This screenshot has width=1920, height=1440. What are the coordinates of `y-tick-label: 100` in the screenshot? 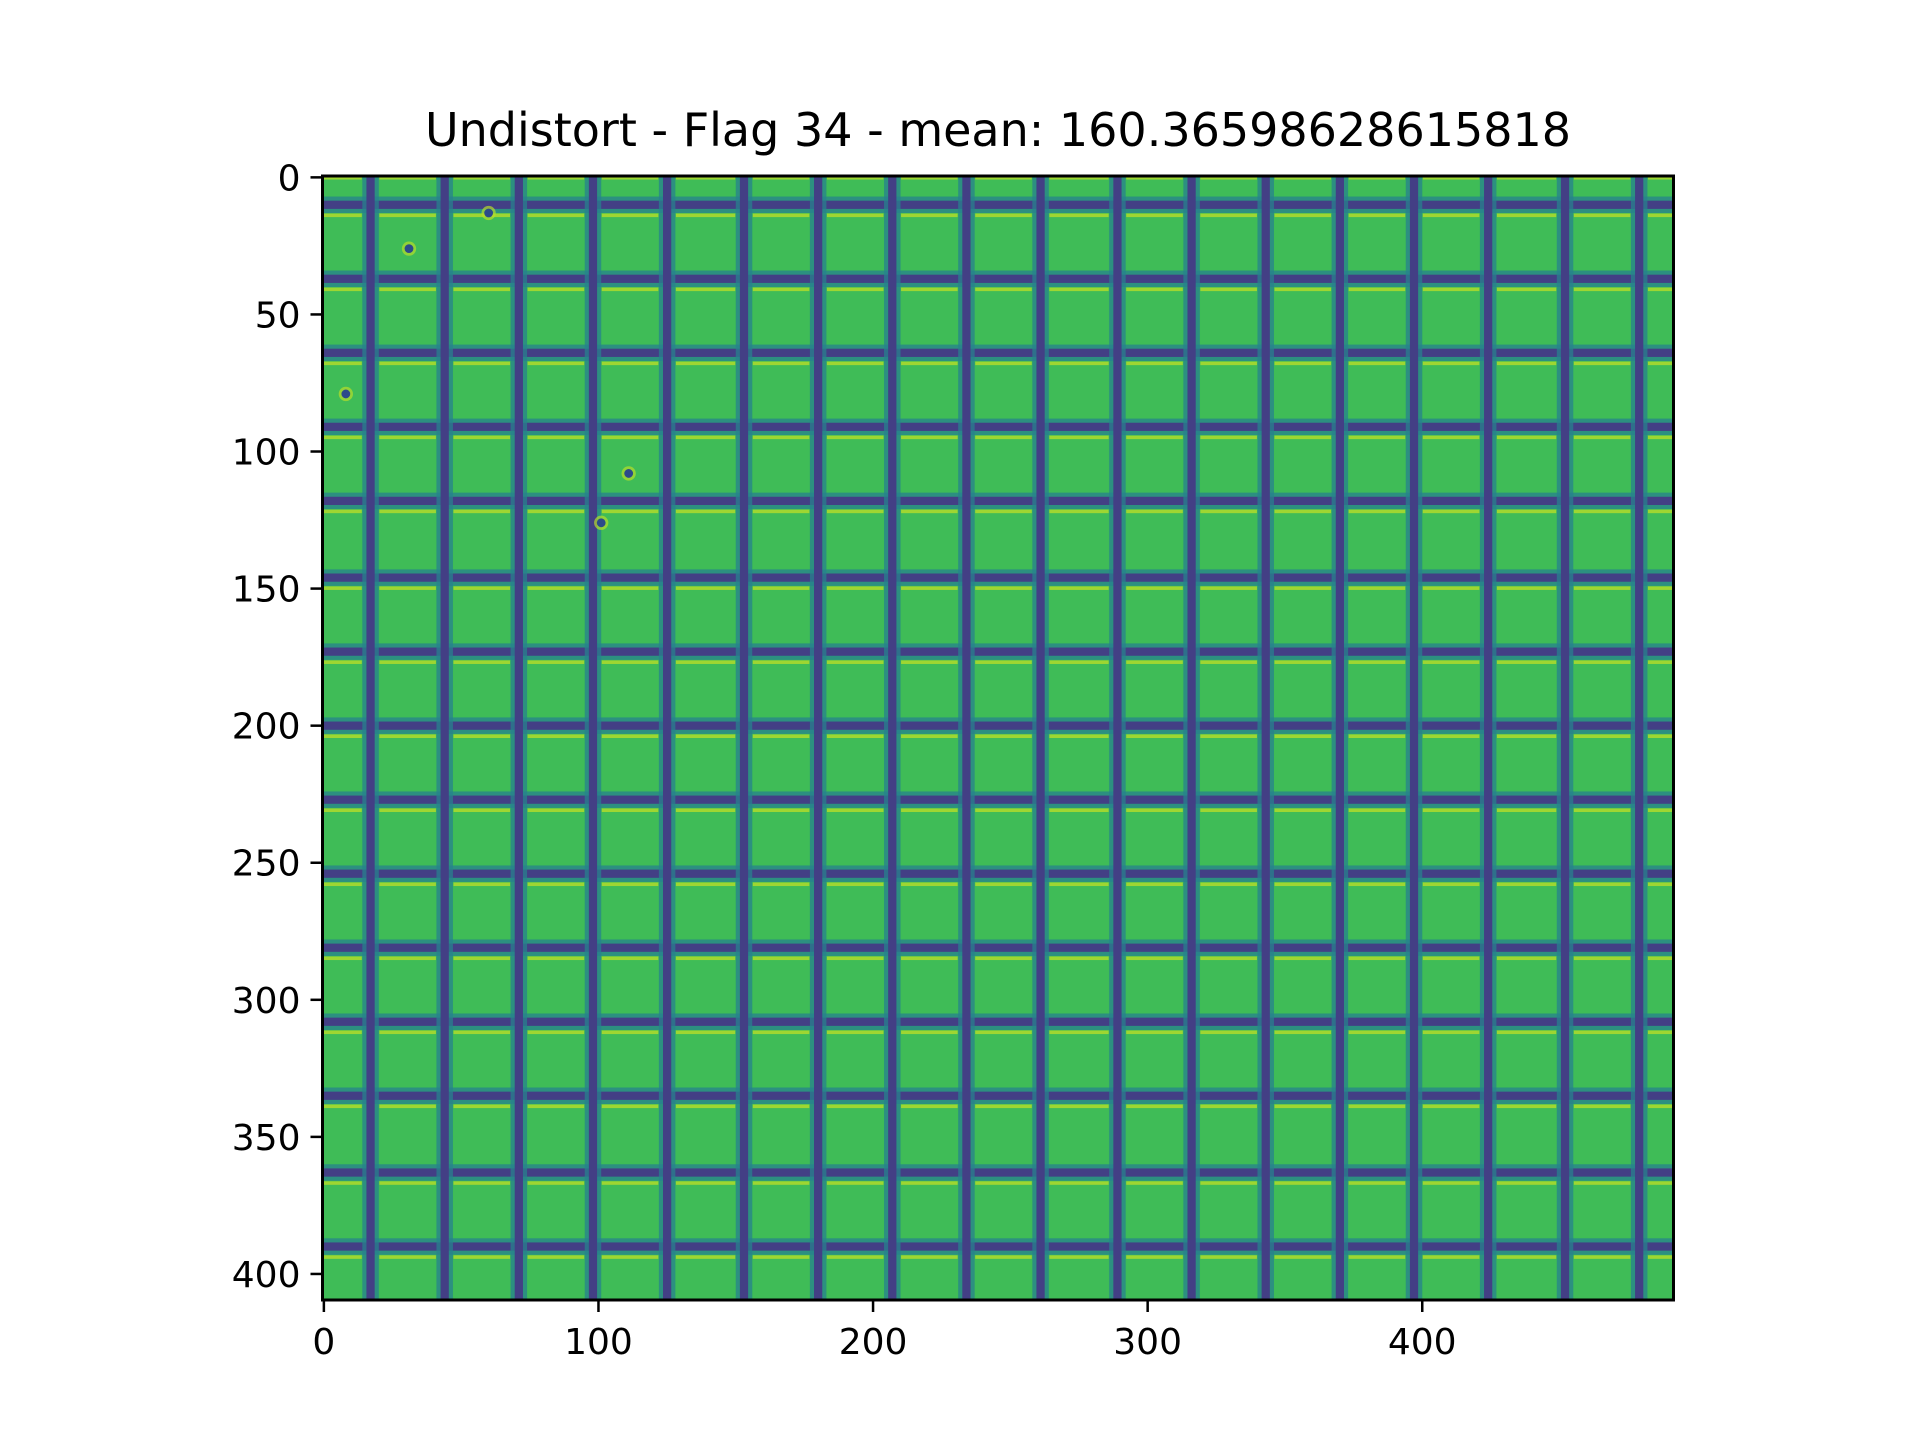 It's located at (266, 453).